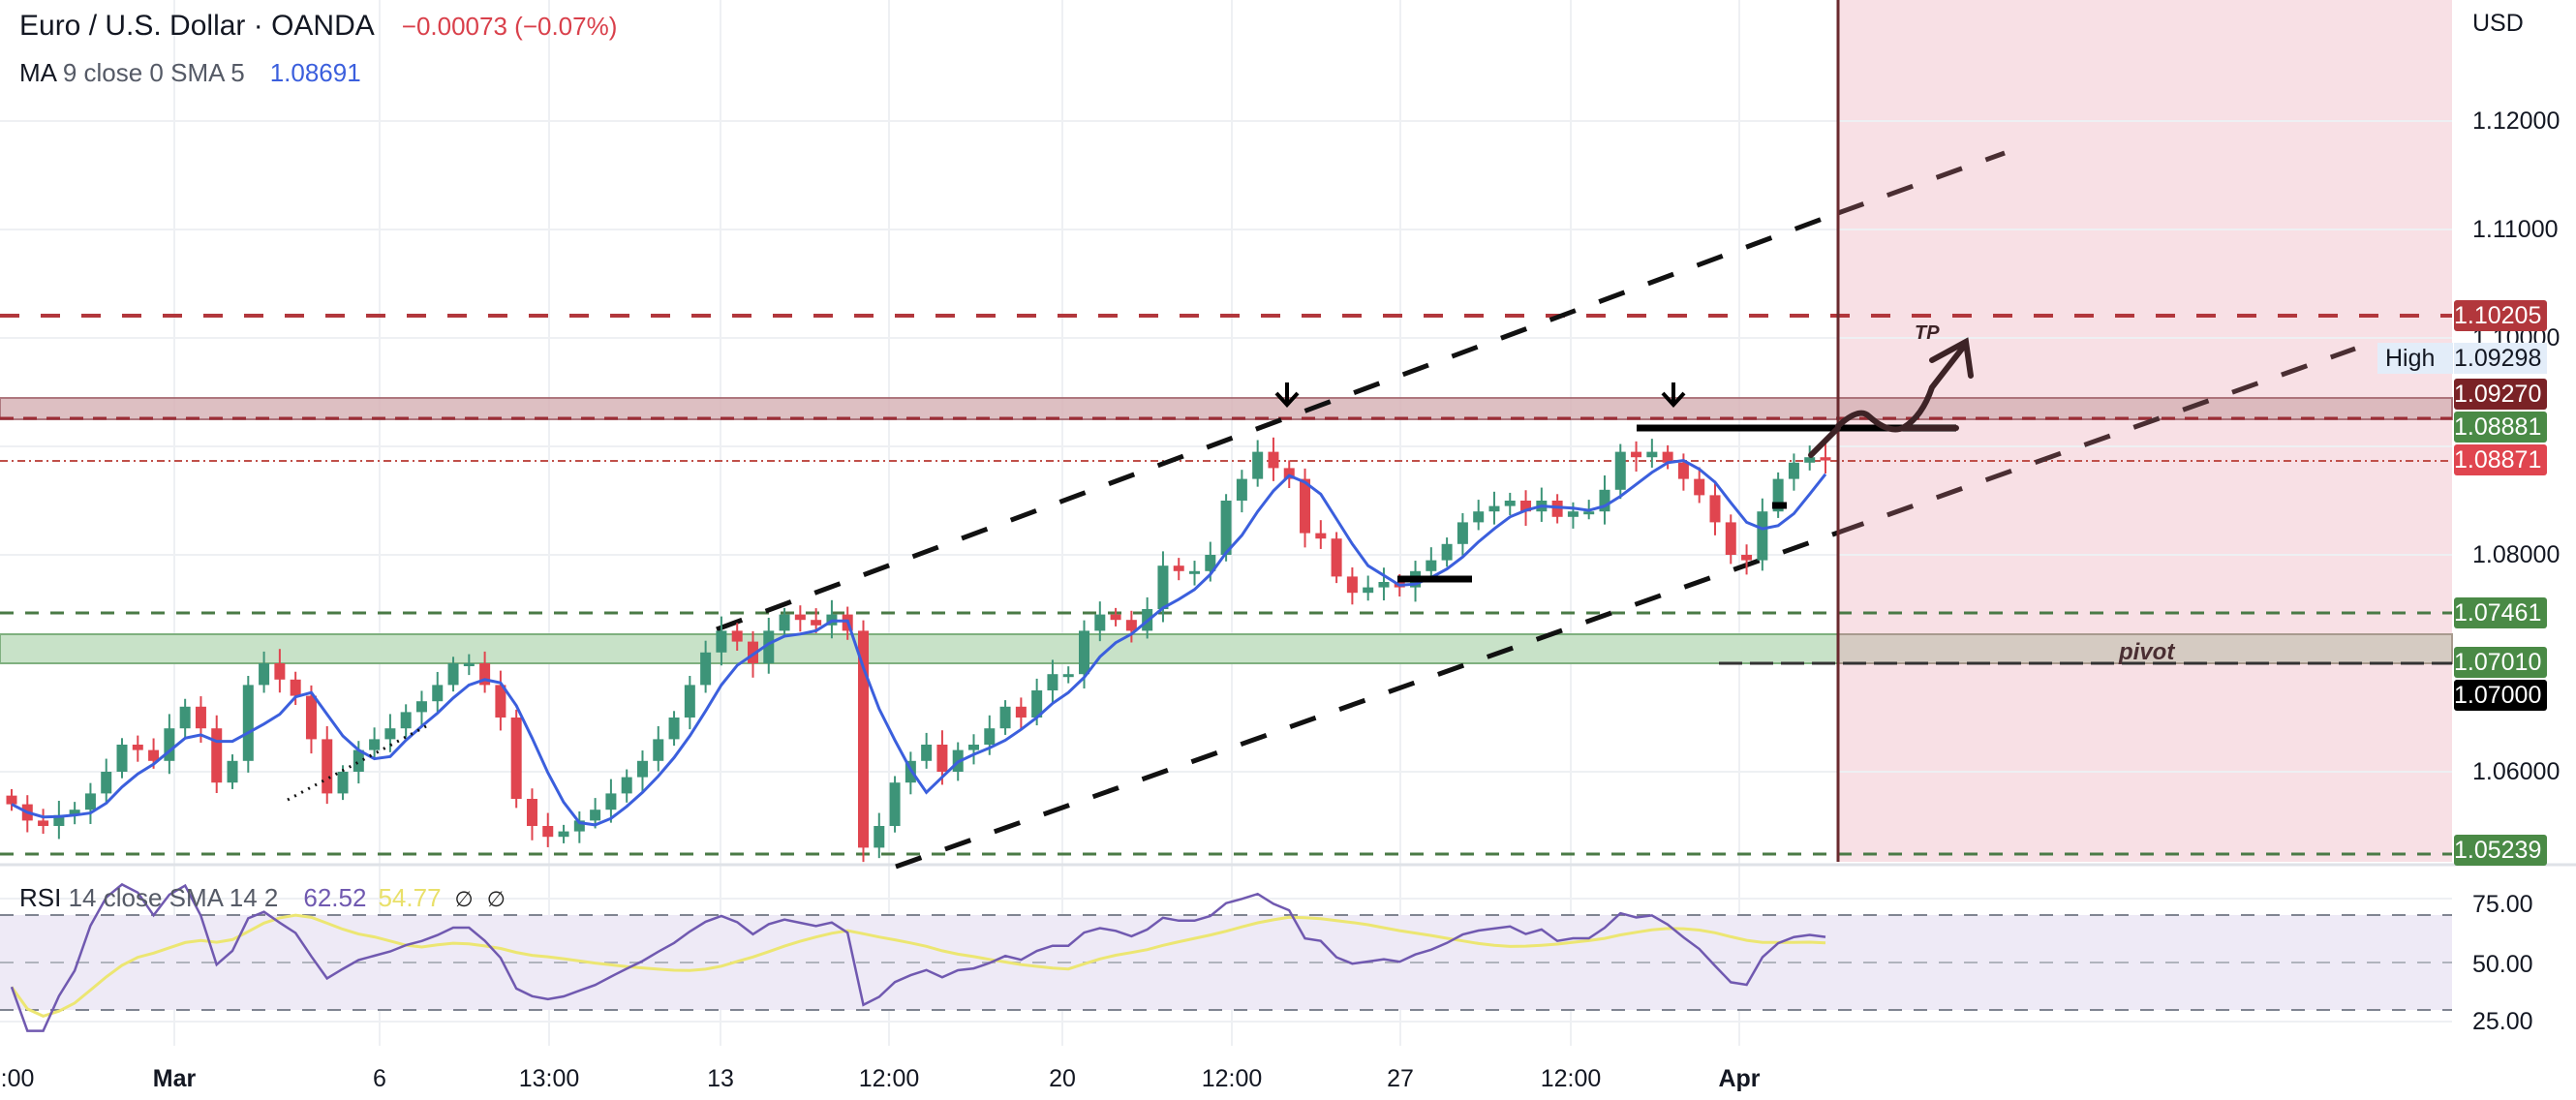 The height and width of the screenshot is (1100, 2576). I want to click on high-label: High, so click(2415, 359).